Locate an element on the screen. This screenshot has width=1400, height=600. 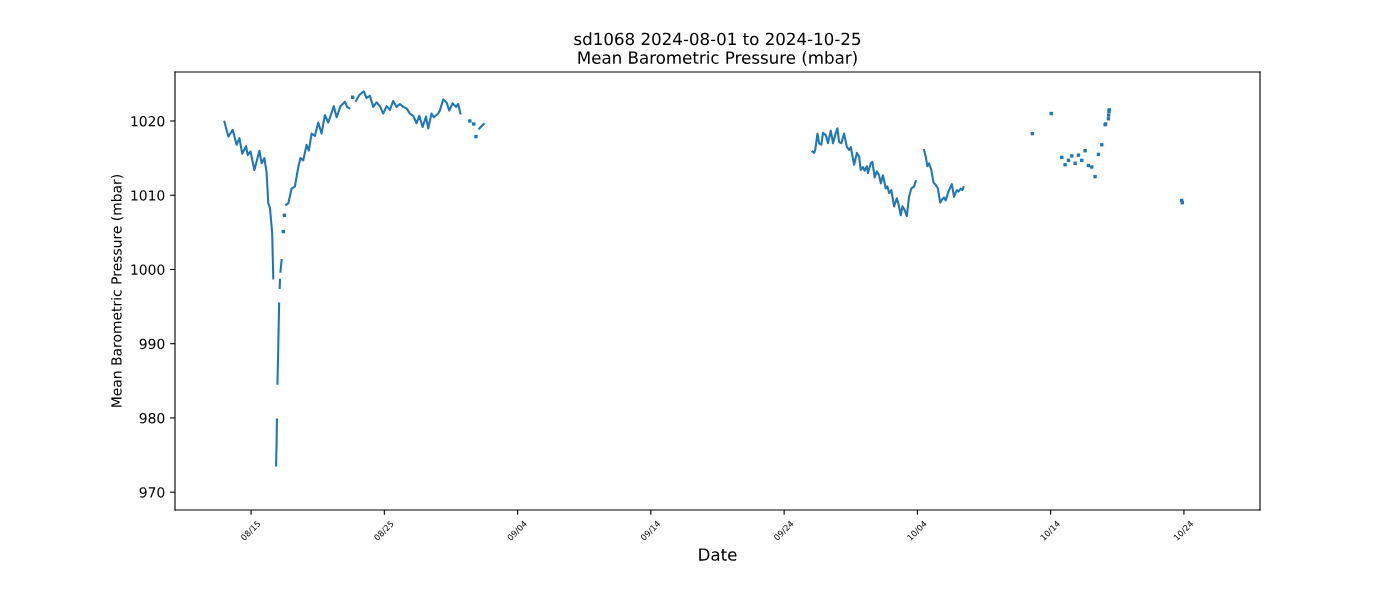
x-axis-title: Date is located at coordinates (718, 554).